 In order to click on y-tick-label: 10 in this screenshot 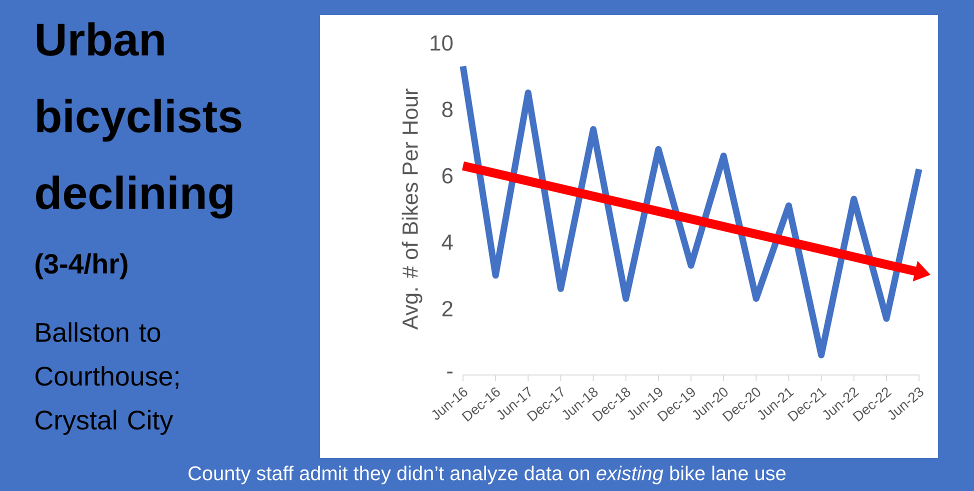, I will do `click(441, 43)`.